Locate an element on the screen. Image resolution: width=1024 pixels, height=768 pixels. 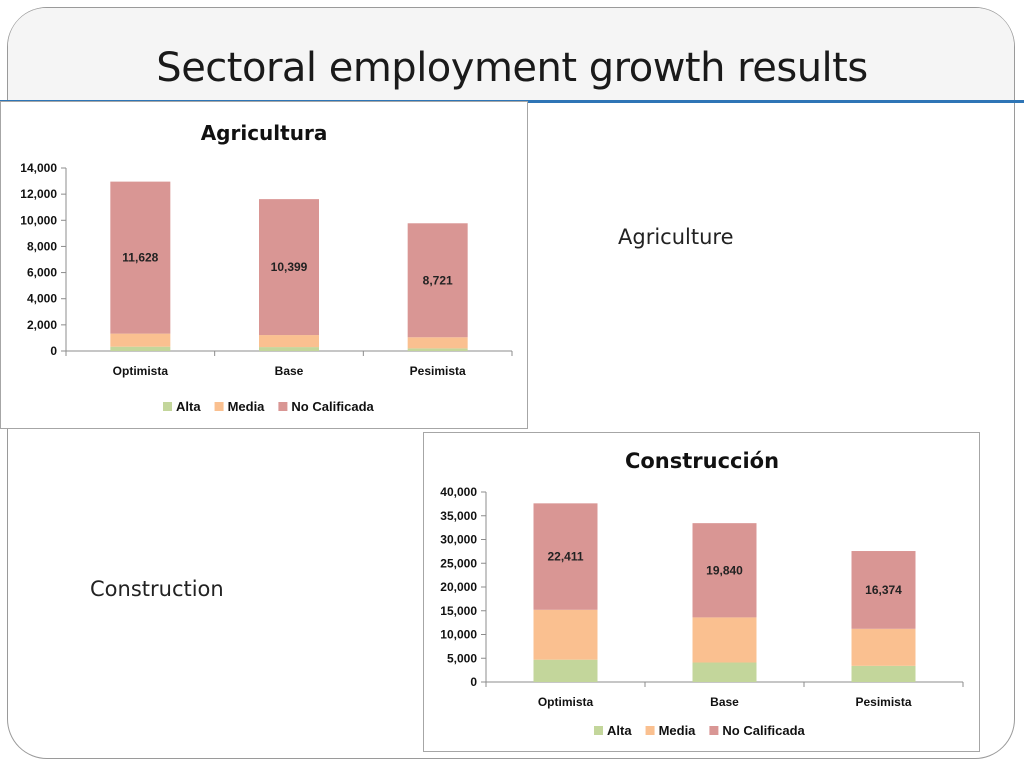
construccion-x-tick-label: Optimista is located at coordinates (566, 702).